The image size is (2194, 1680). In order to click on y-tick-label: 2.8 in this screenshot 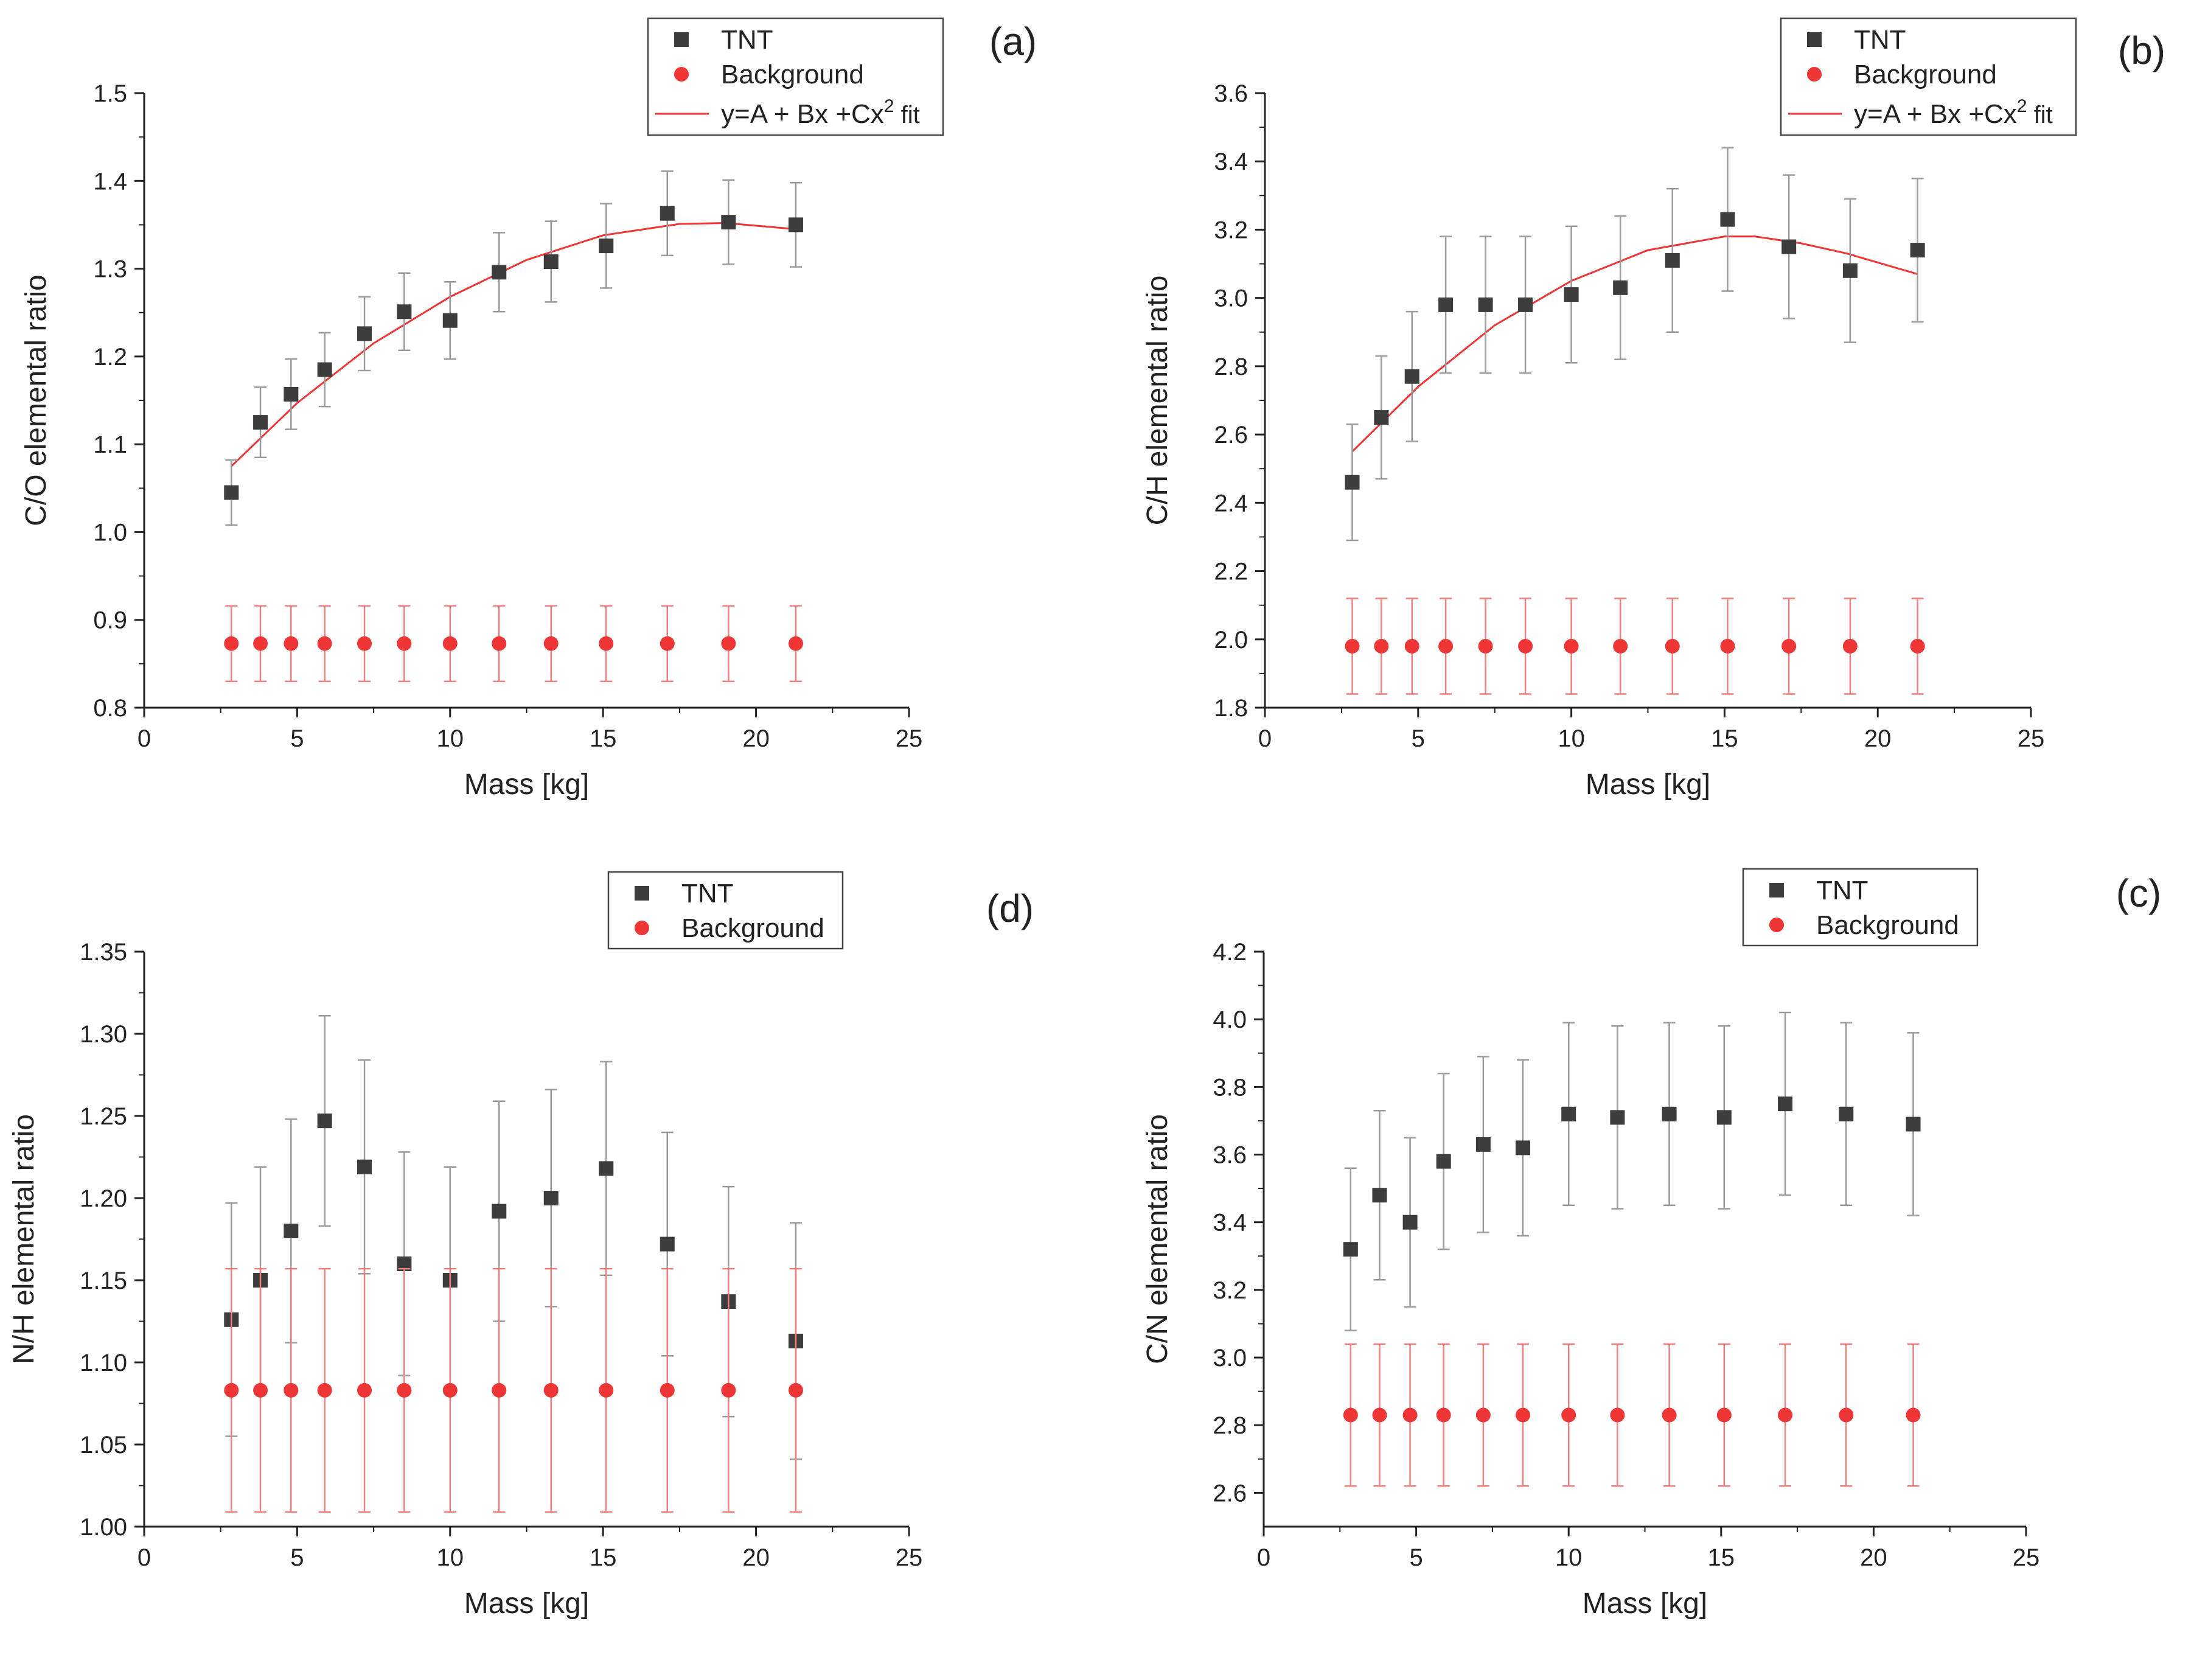, I will do `click(1231, 367)`.